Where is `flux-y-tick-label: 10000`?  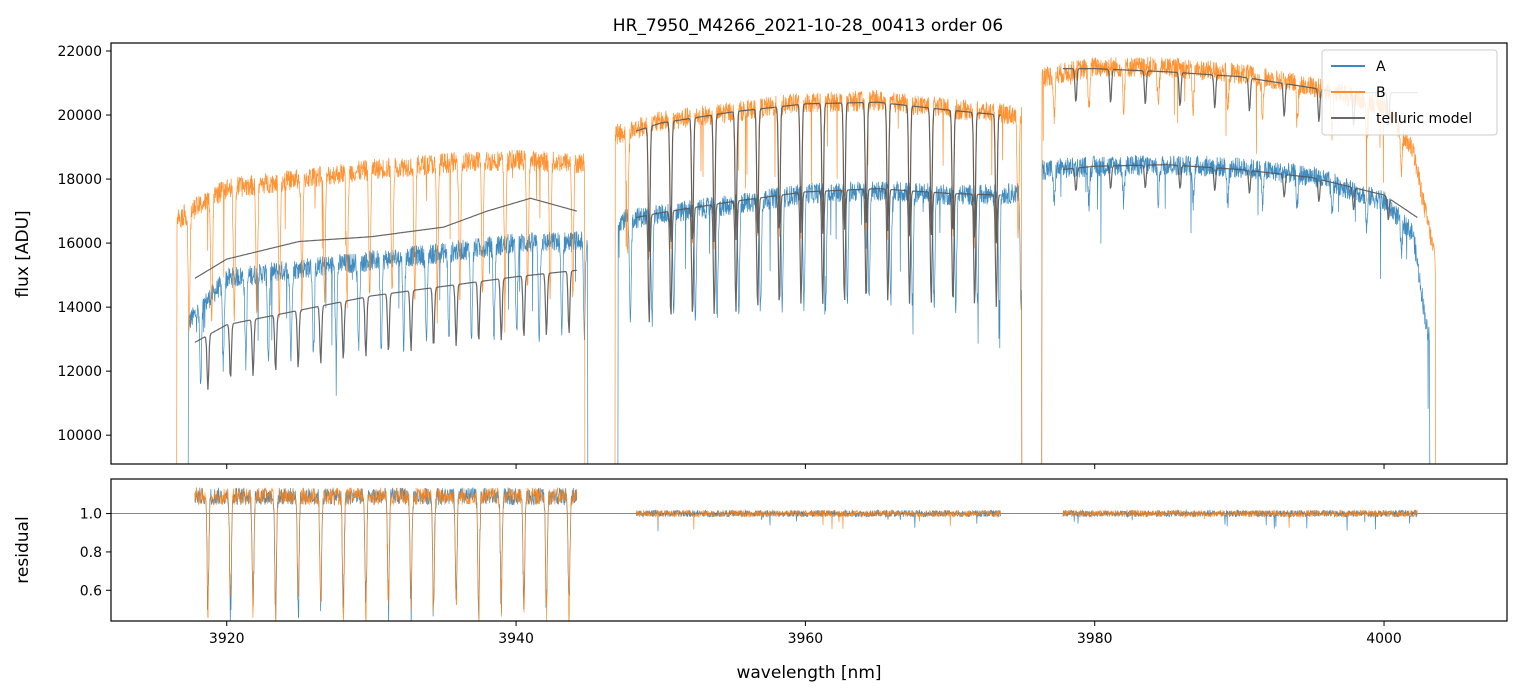 flux-y-tick-label: 10000 is located at coordinates (79, 436).